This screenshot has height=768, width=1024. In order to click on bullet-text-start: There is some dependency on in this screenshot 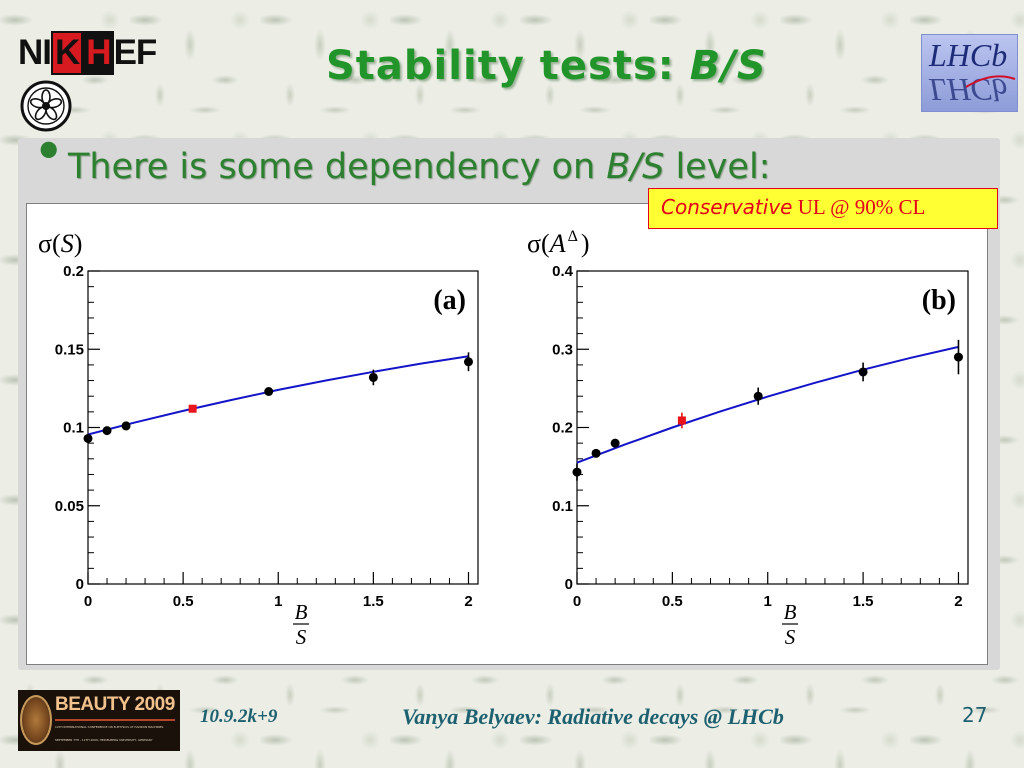, I will do `click(337, 167)`.